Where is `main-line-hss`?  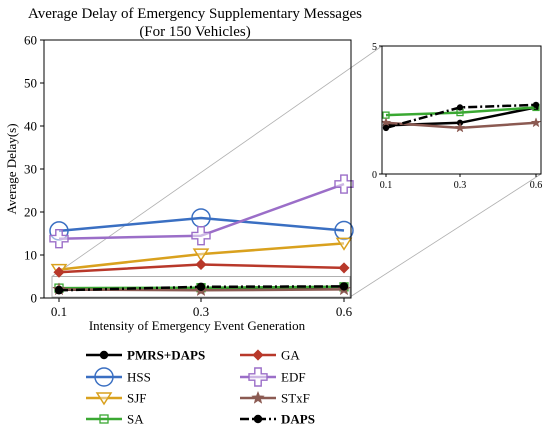
main-line-hss is located at coordinates (201, 224).